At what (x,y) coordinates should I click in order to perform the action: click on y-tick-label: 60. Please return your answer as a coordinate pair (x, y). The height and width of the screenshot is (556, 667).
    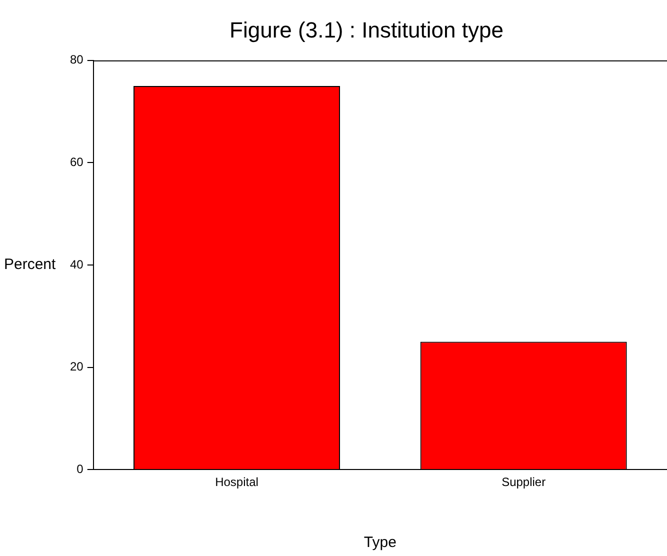
    Looking at the image, I should click on (77, 162).